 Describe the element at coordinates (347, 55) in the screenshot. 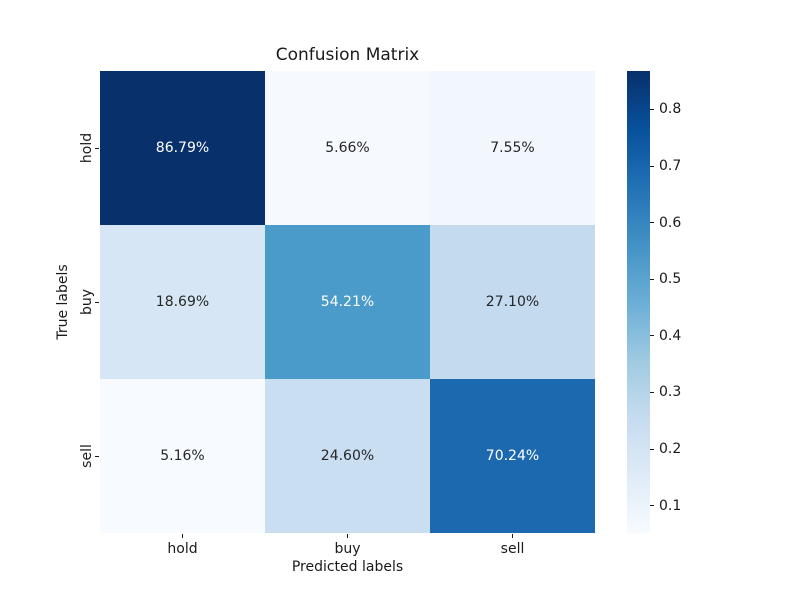

I see `chart-title: Confusion Matrix` at that location.